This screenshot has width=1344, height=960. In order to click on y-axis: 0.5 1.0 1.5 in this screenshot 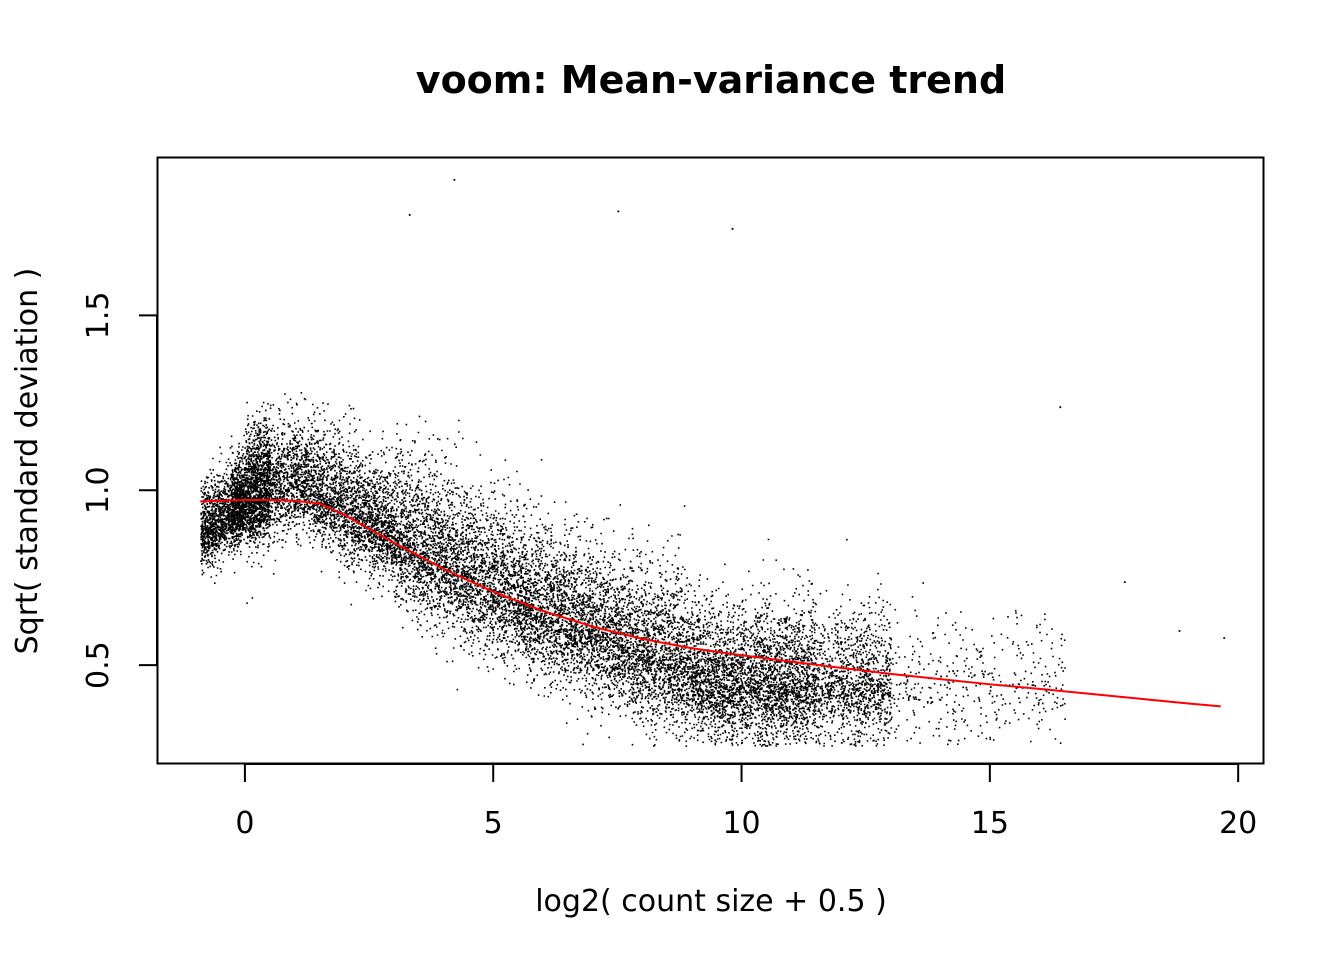, I will do `click(119, 490)`.